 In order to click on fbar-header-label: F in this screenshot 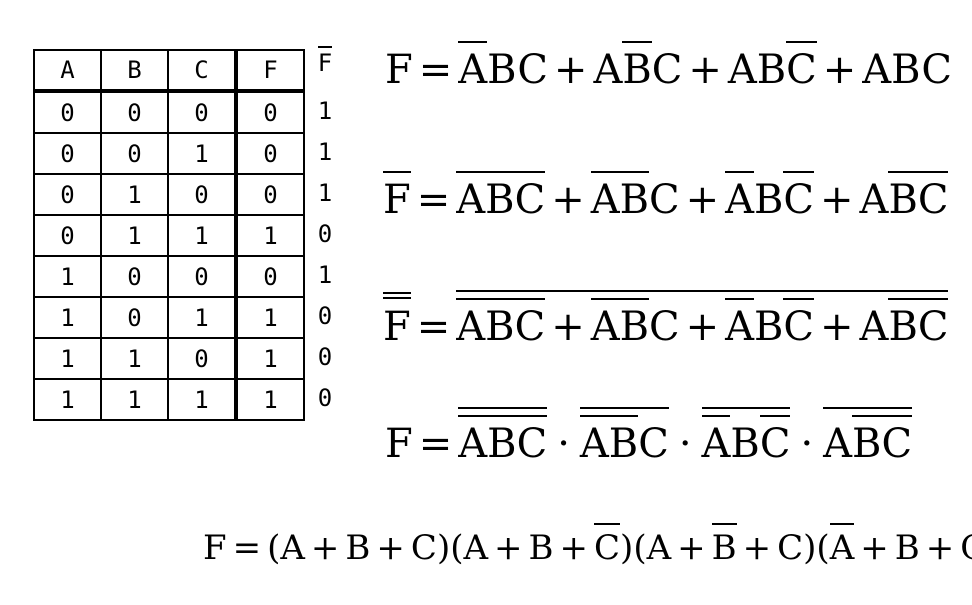, I will do `click(325, 62)`.